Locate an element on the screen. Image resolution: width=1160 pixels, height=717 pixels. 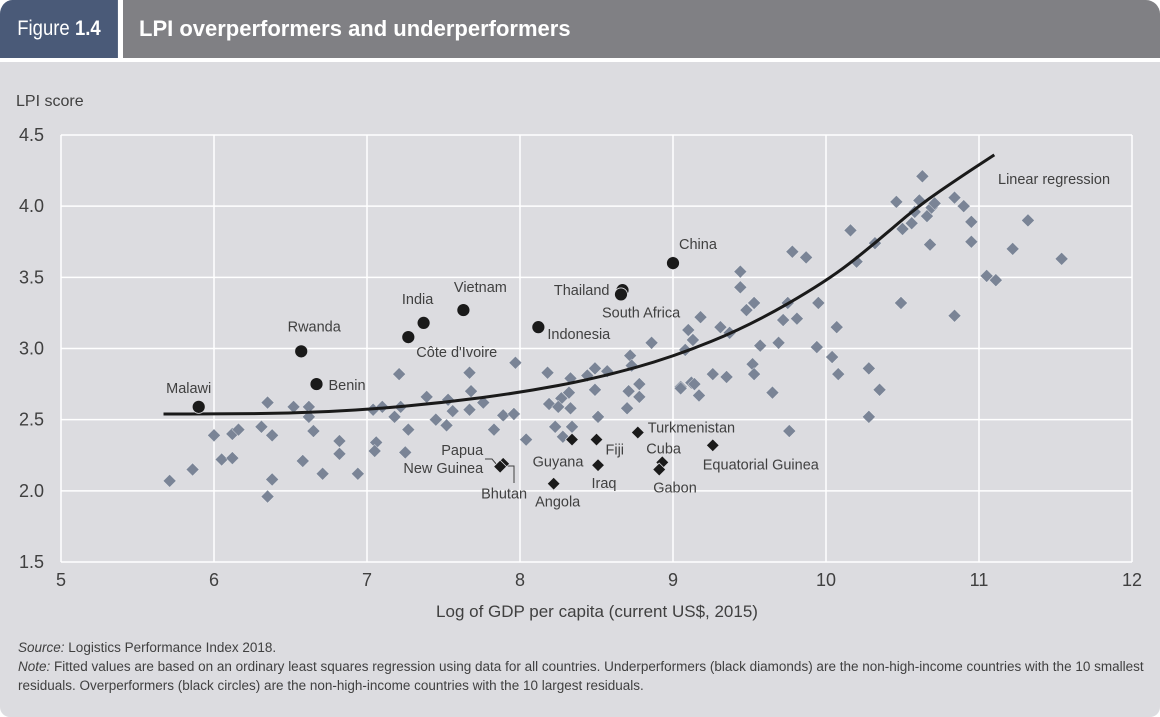
country-label: Fiji is located at coordinates (615, 451).